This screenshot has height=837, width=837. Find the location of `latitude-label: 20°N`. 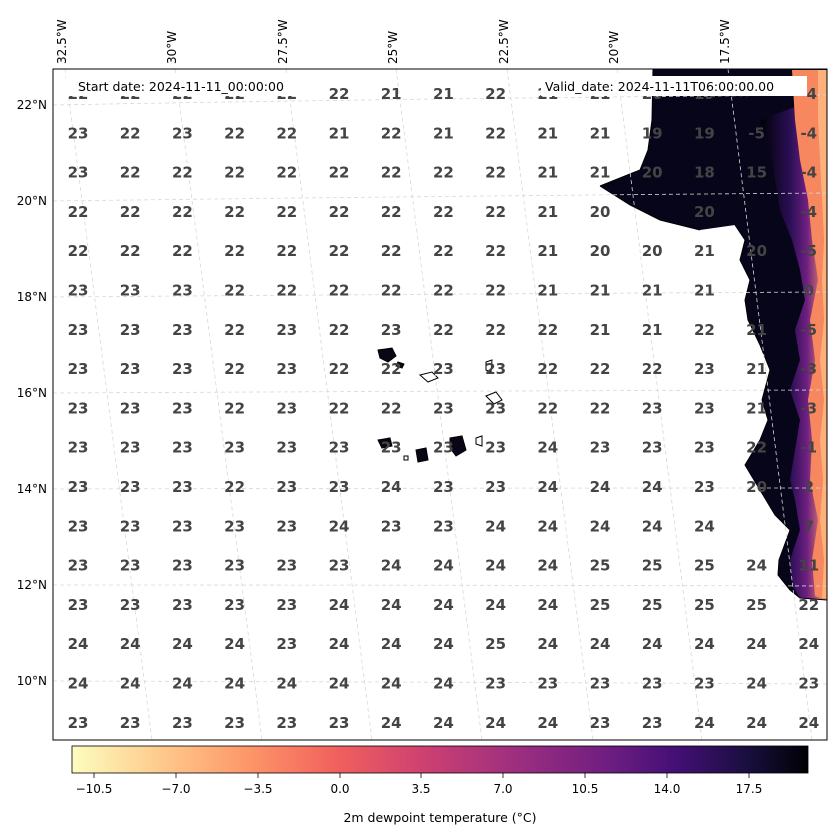

latitude-label: 20°N is located at coordinates (32, 201).